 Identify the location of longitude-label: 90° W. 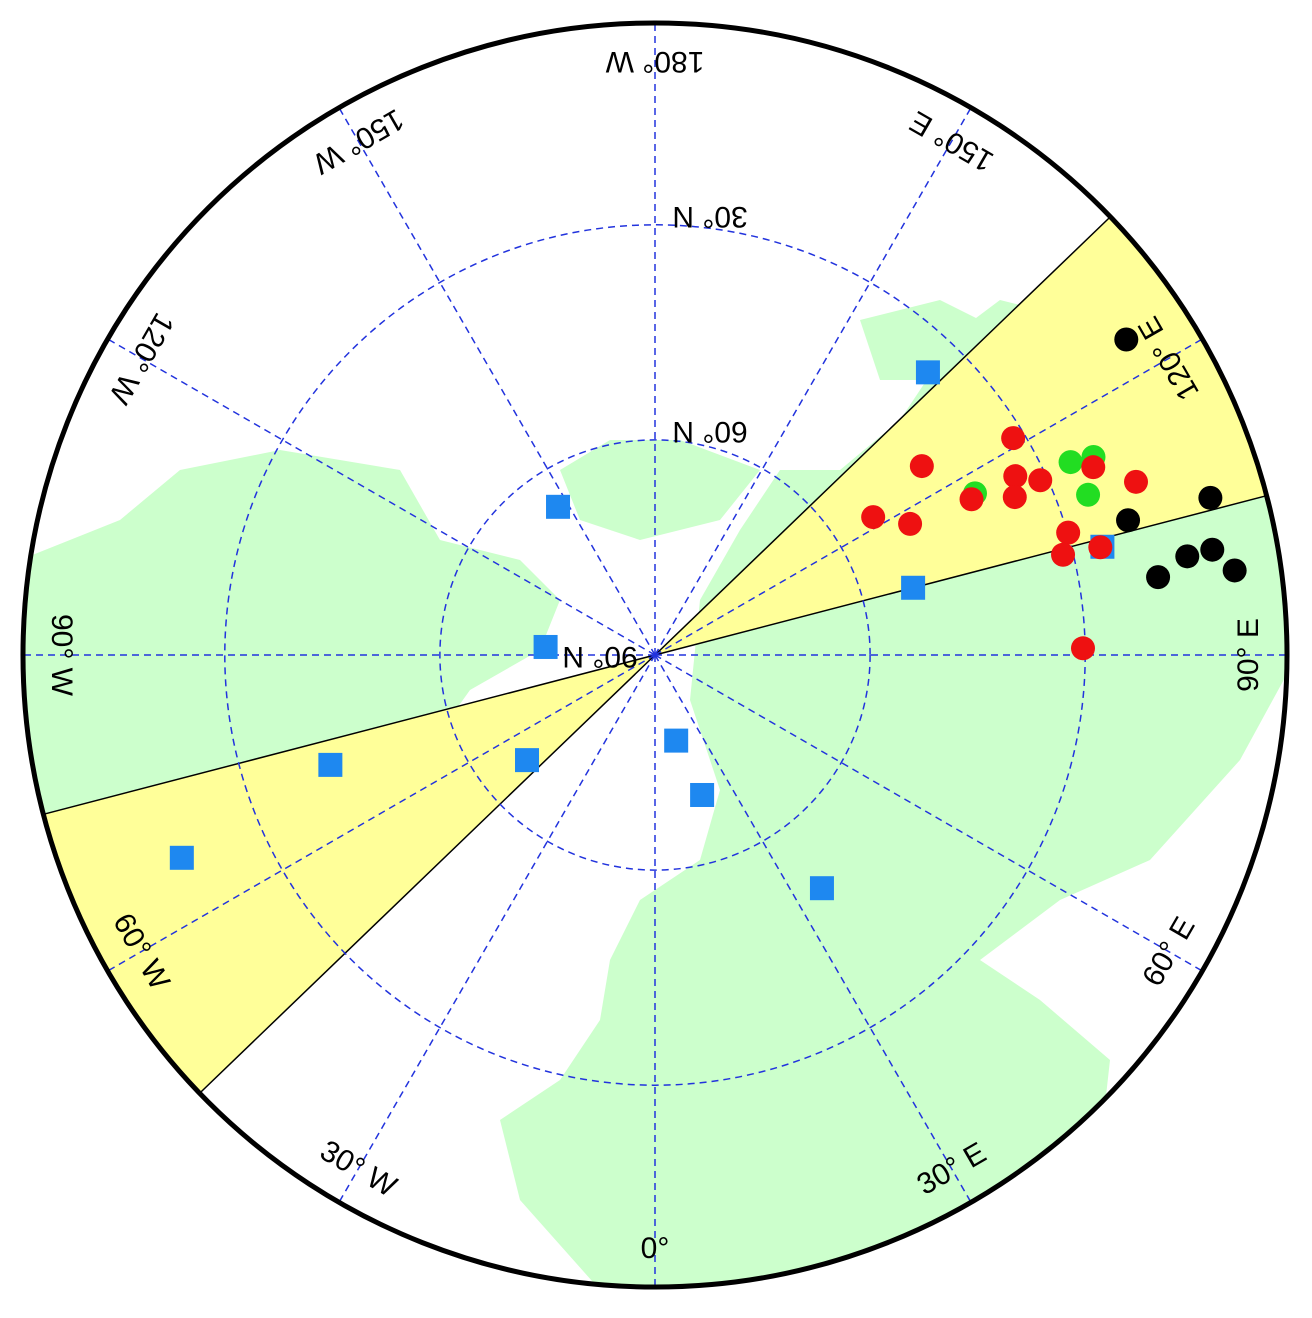
(61, 655).